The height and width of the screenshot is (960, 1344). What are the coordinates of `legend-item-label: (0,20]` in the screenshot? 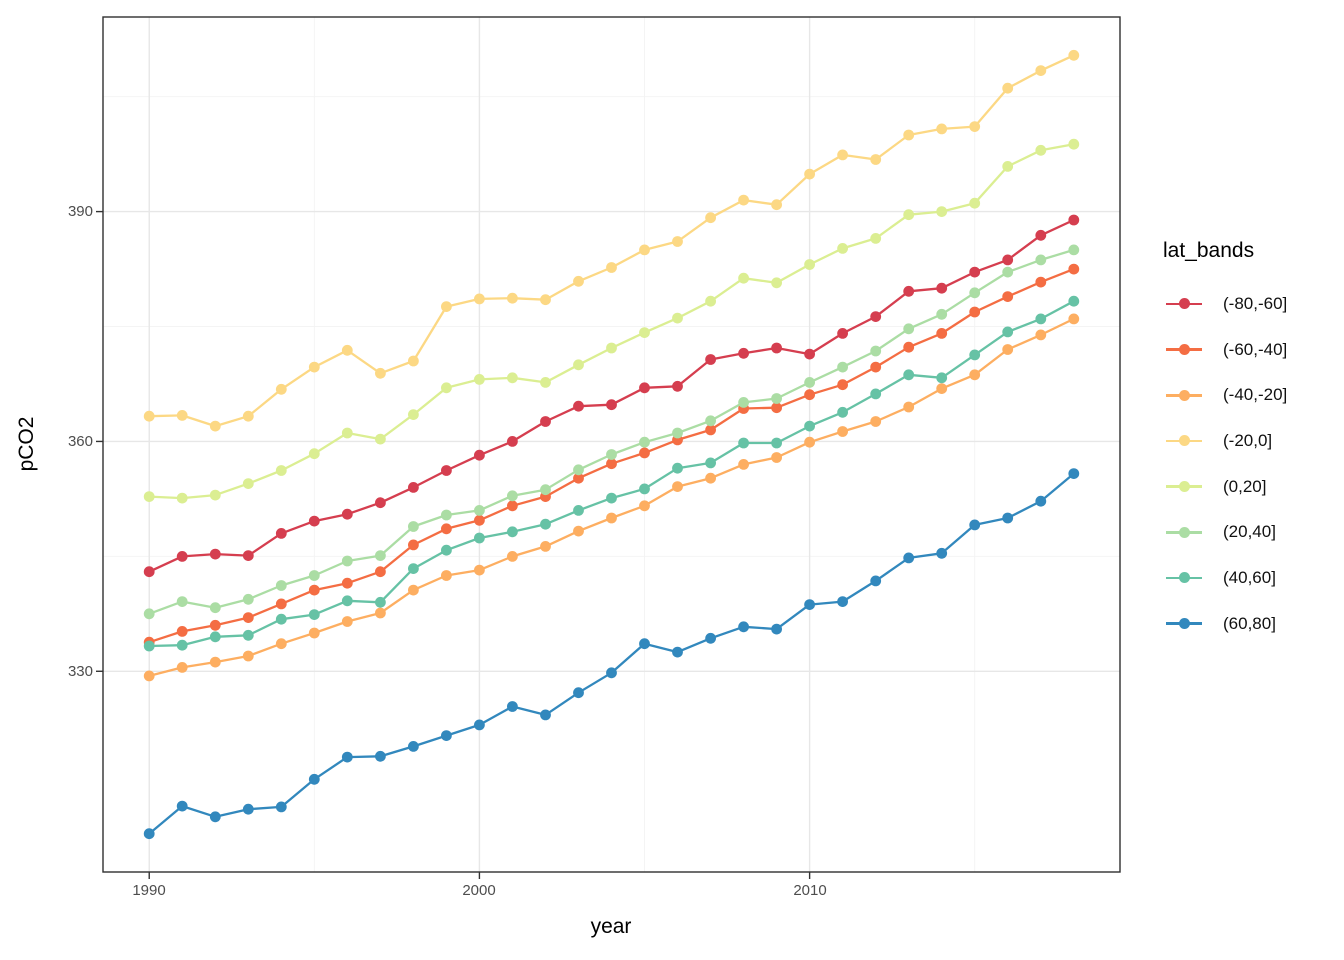 It's located at (1245, 486).